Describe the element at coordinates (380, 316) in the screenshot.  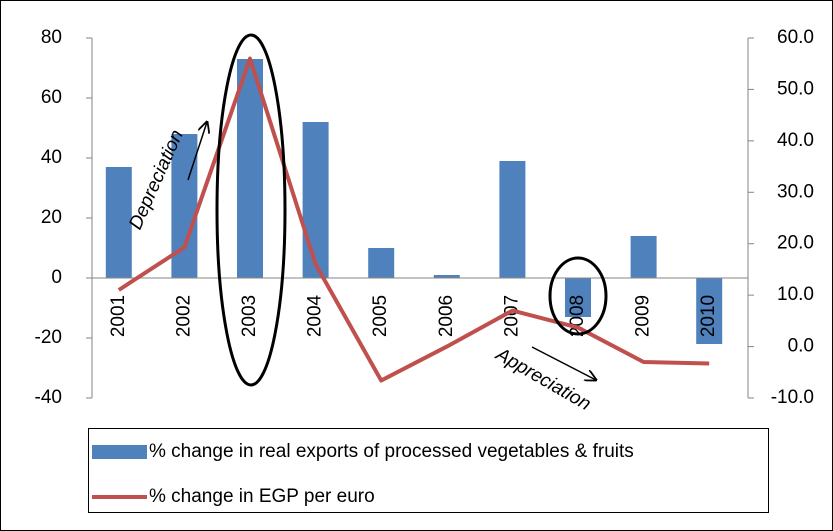
I see `x-tick-label: 2005` at that location.